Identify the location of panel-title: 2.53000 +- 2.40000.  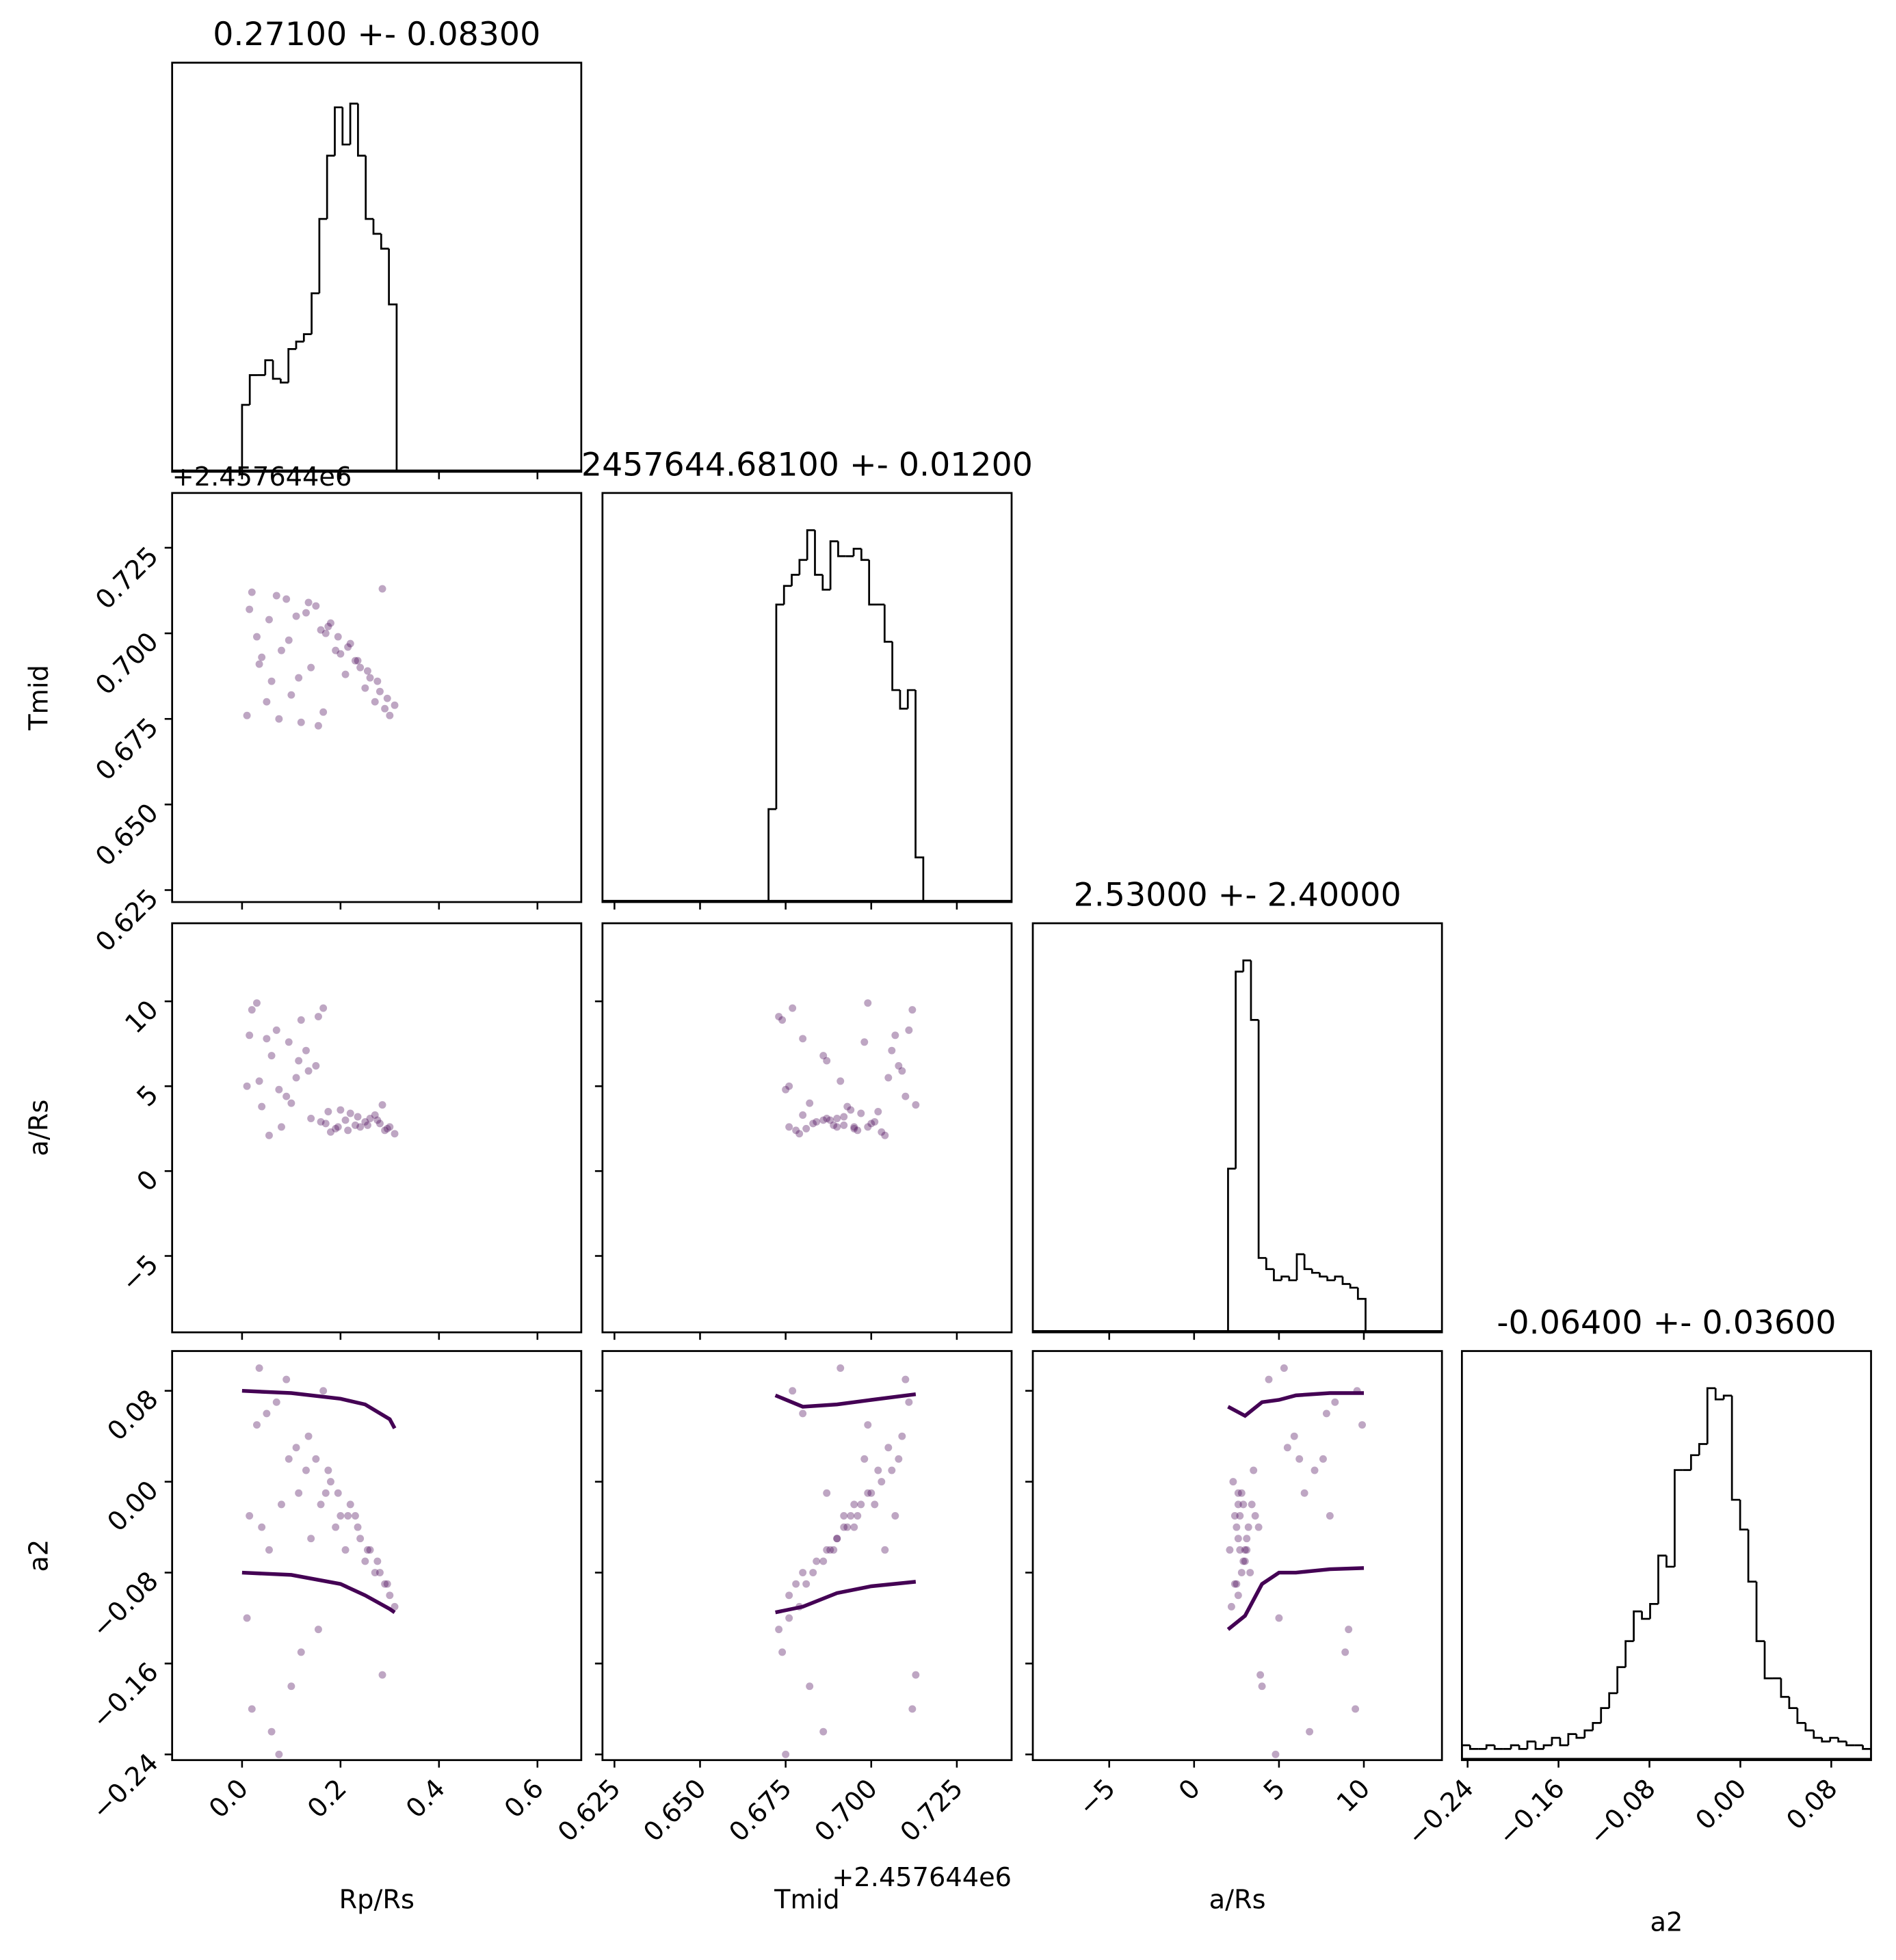
(1237, 895).